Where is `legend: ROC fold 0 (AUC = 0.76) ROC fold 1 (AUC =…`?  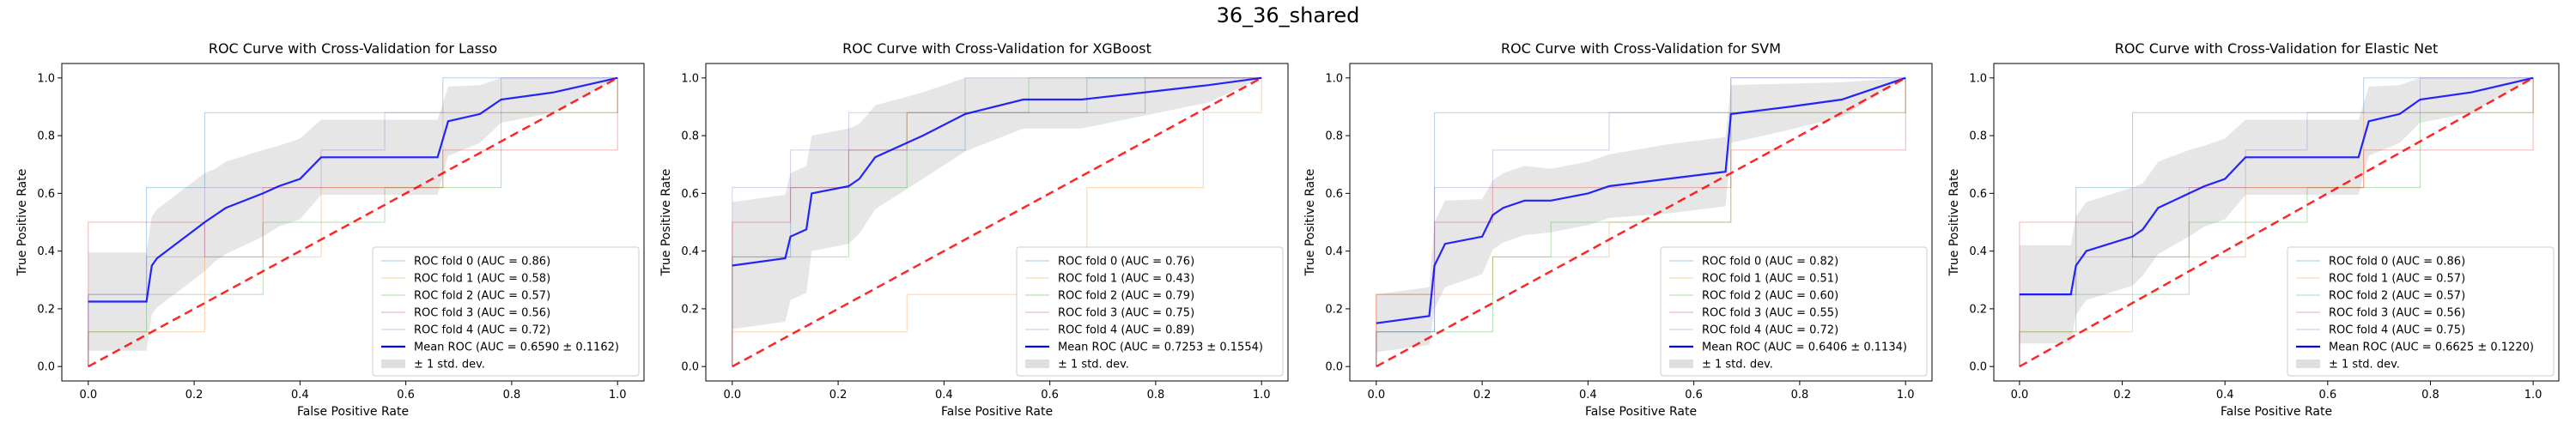 legend: ROC fold 0 (AUC = 0.76) ROC fold 1 (AUC =… is located at coordinates (1150, 311).